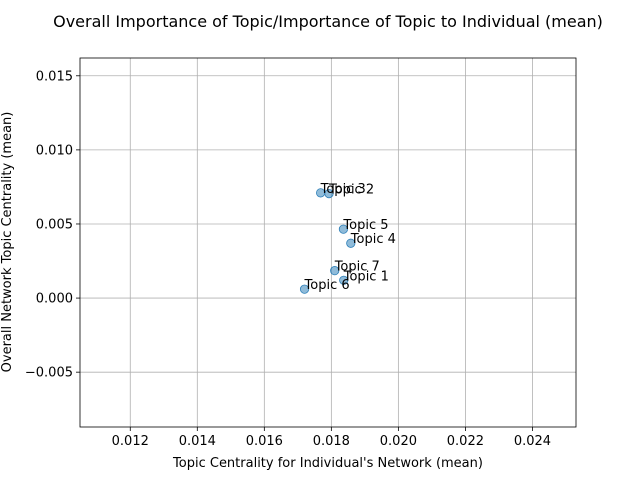 This screenshot has width=640, height=480. What do you see at coordinates (365, 225) in the screenshot?
I see `point-label: Topic 5` at bounding box center [365, 225].